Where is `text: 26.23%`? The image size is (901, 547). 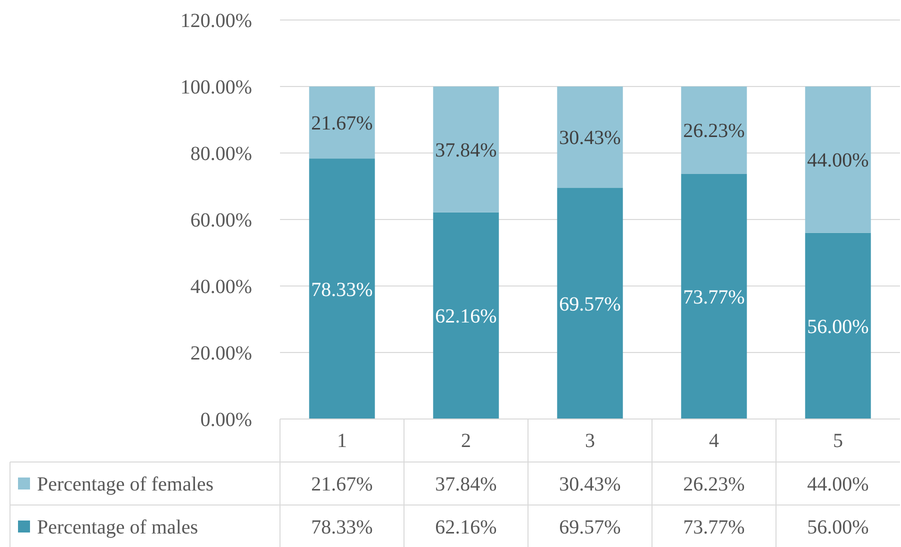
text: 26.23% is located at coordinates (714, 131).